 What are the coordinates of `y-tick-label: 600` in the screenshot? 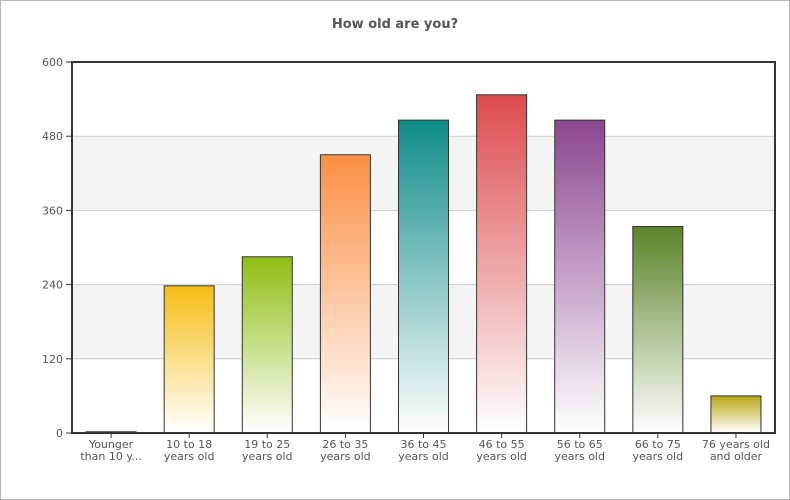 It's located at (52, 62).